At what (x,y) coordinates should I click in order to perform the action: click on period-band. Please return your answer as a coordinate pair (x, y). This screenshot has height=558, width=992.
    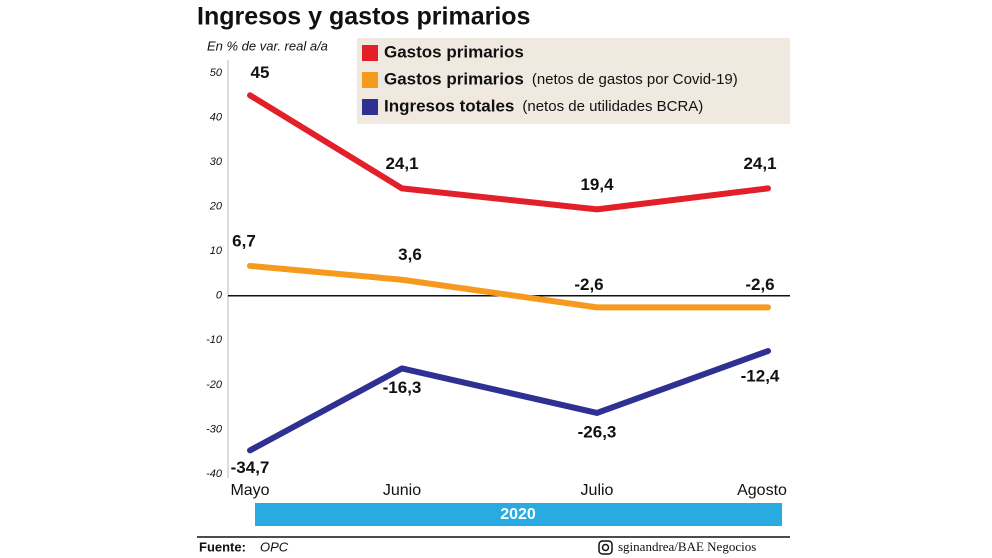
    Looking at the image, I should click on (518, 514).